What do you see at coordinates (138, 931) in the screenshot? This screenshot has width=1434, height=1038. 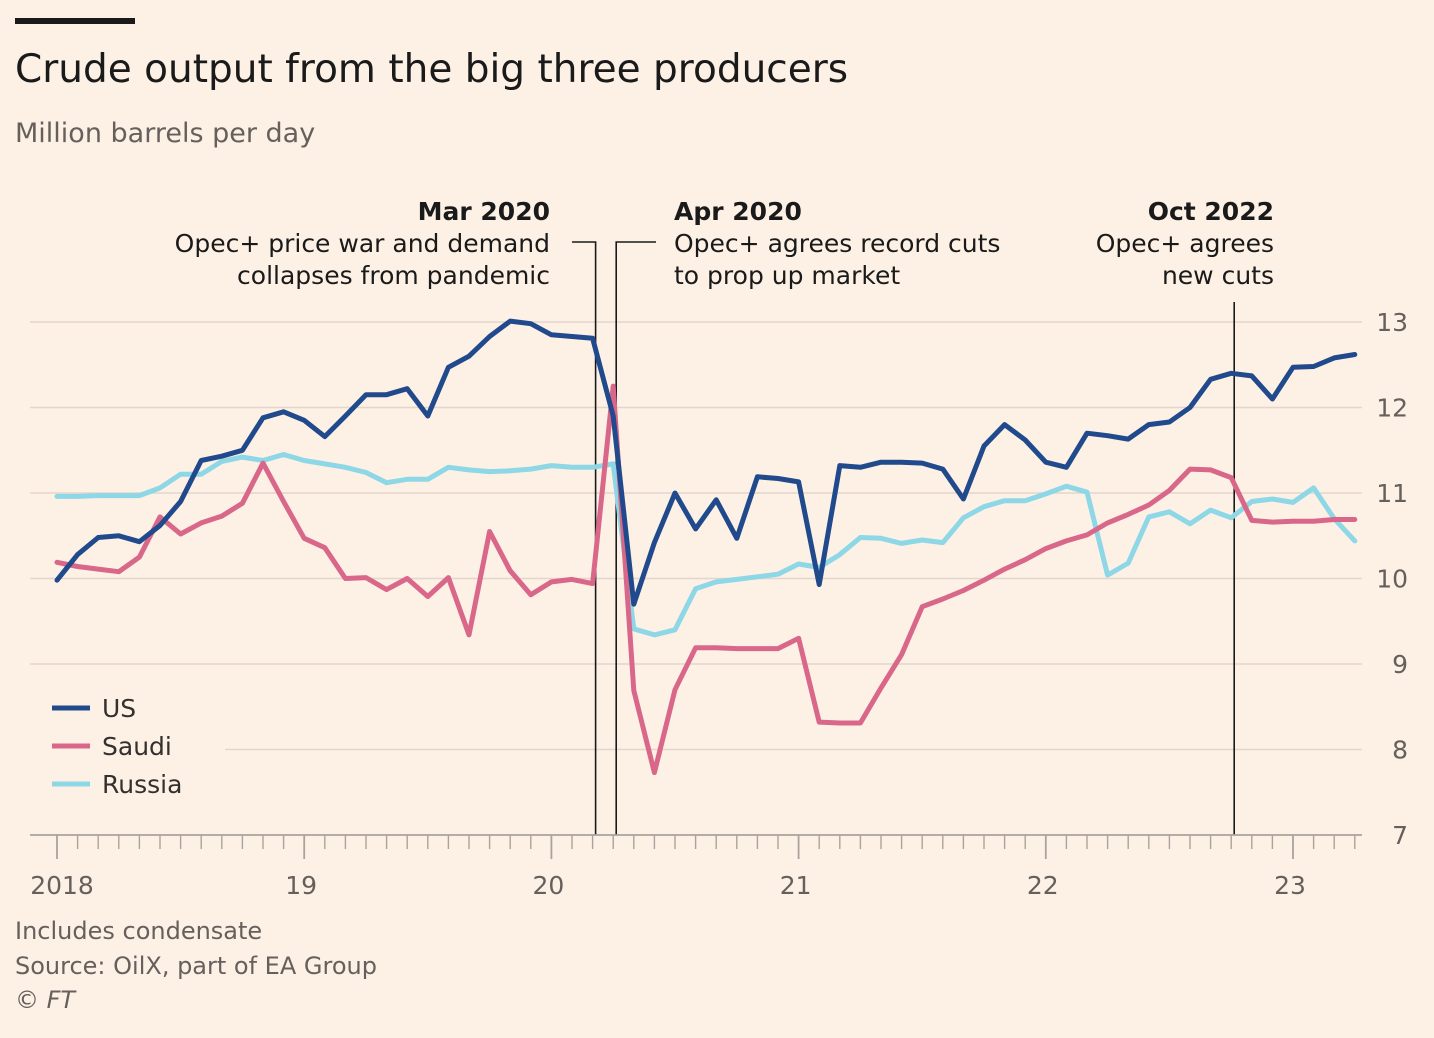 I see `footer-note: Includes condensate` at bounding box center [138, 931].